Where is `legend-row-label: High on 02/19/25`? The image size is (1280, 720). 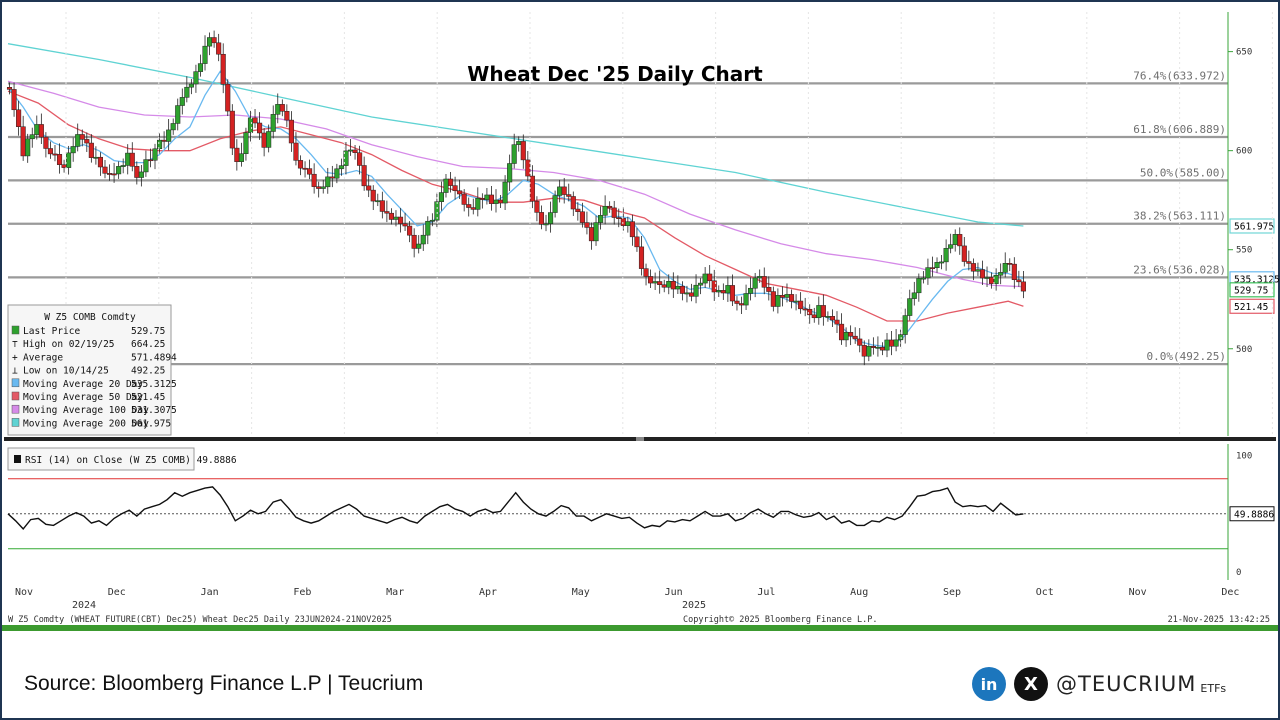 legend-row-label: High on 02/19/25 is located at coordinates (69, 344).